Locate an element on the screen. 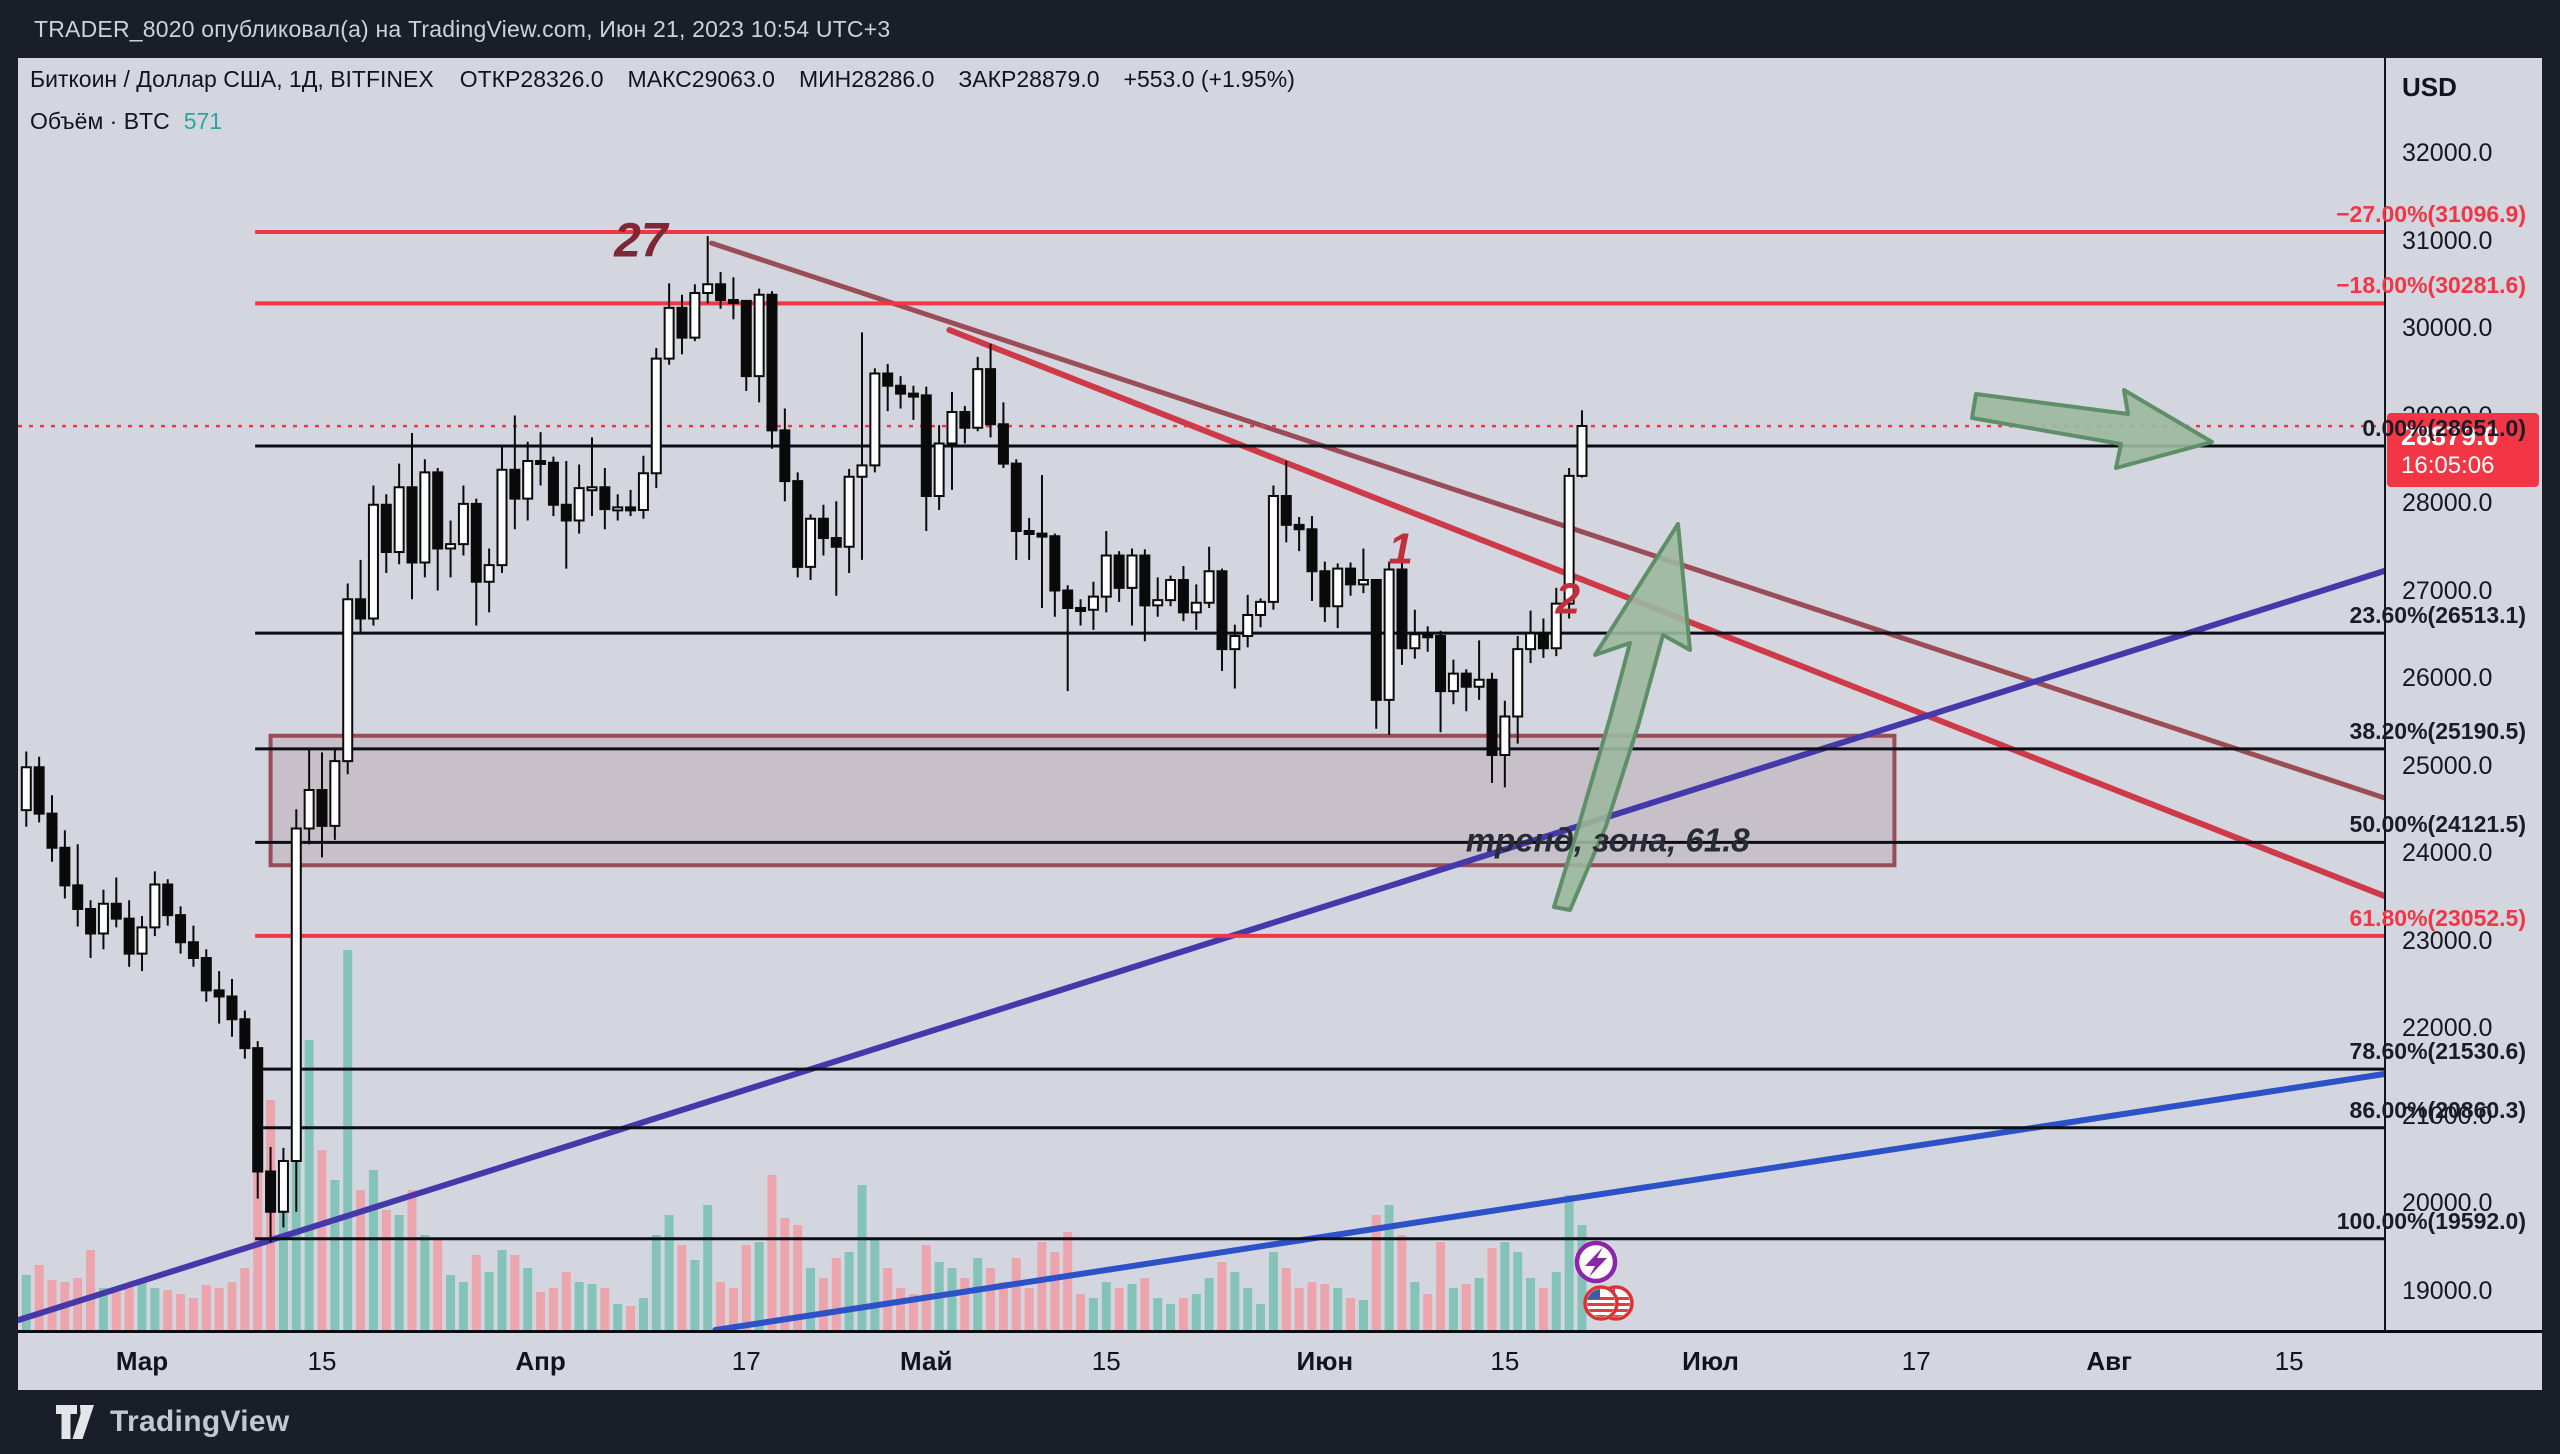 The width and height of the screenshot is (2560, 1454). time-axis: Мар 15 Апр 17 Май 15 Июн 15 Июл 17 Авг 15 is located at coordinates (1280, 1360).